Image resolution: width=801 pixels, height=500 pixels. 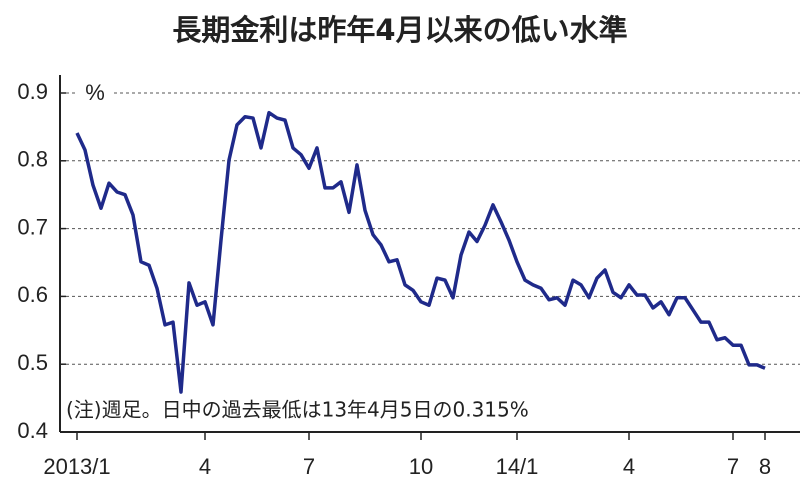 What do you see at coordinates (297, 410) in the screenshot?
I see `annotation: (注)週足。日中の過去最低は13年4月5日の0.315%` at bounding box center [297, 410].